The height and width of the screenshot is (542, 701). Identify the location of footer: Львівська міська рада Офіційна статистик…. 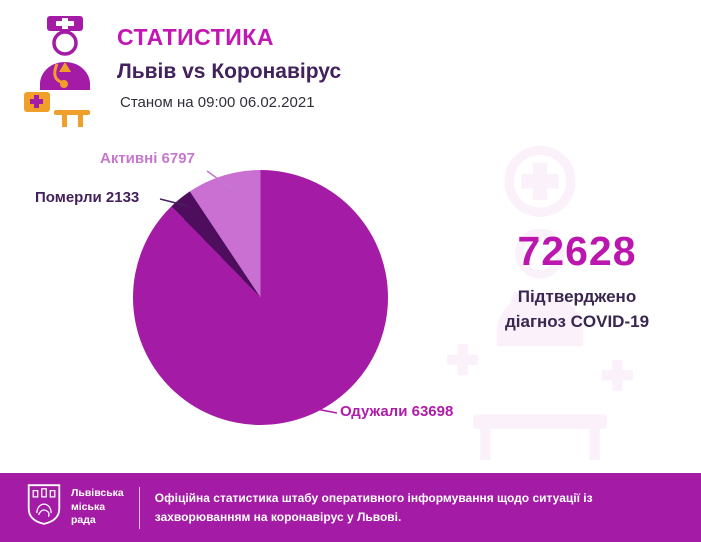
(350, 507).